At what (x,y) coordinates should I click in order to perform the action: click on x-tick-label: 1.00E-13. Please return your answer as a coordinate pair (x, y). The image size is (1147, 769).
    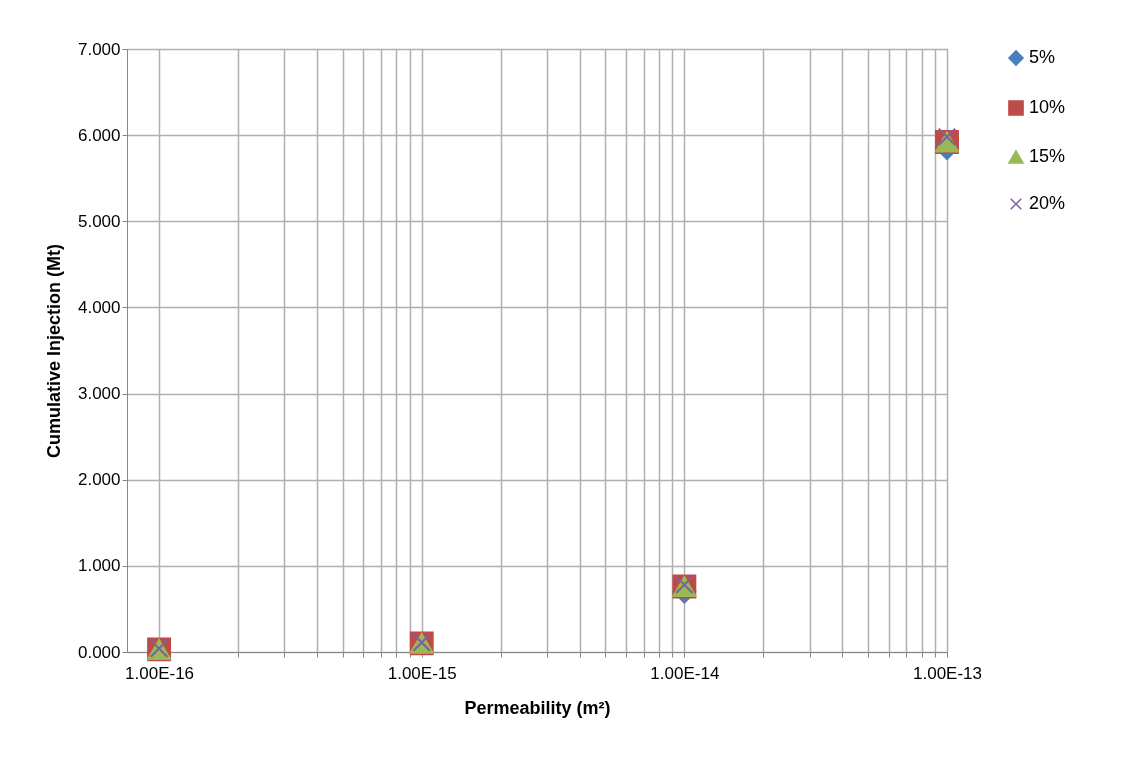
    Looking at the image, I should click on (947, 673).